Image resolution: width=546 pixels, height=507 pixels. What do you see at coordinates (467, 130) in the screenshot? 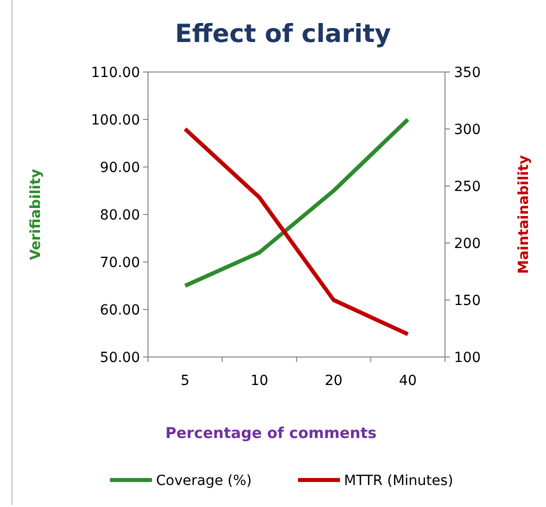
I see `y2-tick-label: 300` at bounding box center [467, 130].